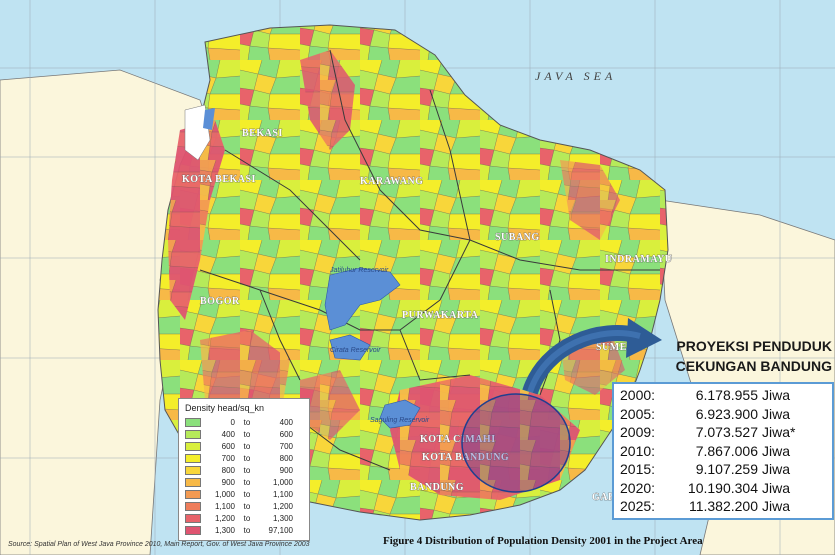  Describe the element at coordinates (638, 506) in the screenshot. I see `projection-year: 2025:` at that location.